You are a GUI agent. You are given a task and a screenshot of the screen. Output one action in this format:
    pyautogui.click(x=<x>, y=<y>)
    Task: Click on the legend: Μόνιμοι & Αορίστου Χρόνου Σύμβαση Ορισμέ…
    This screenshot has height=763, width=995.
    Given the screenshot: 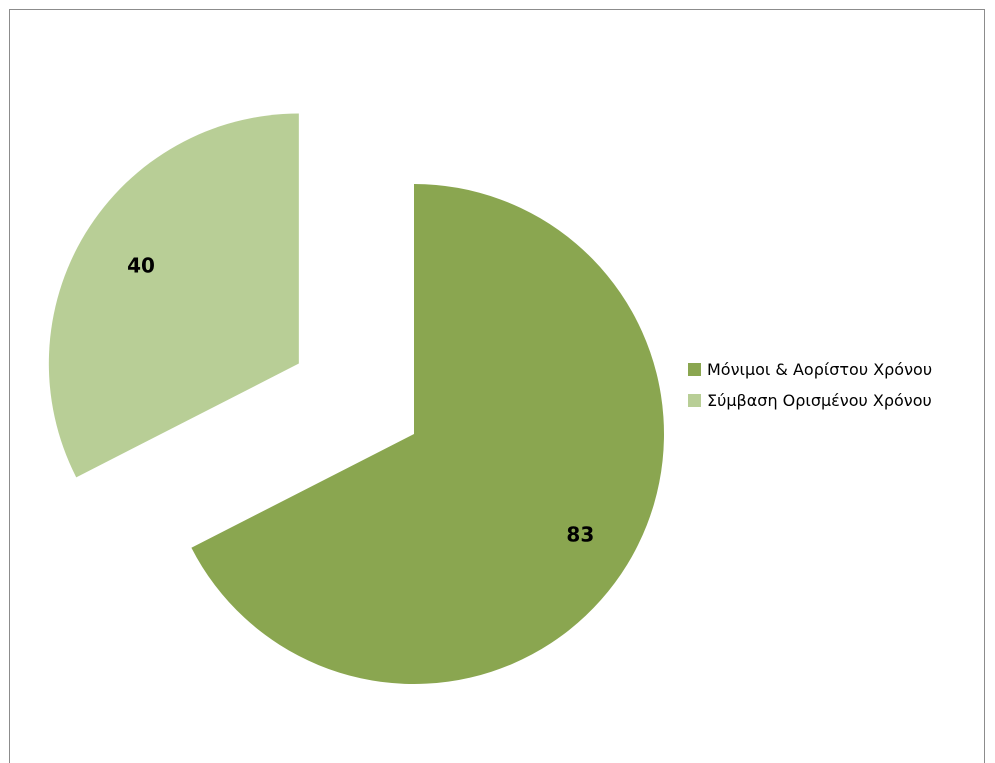 What is the action you would take?
    pyautogui.click(x=810, y=388)
    